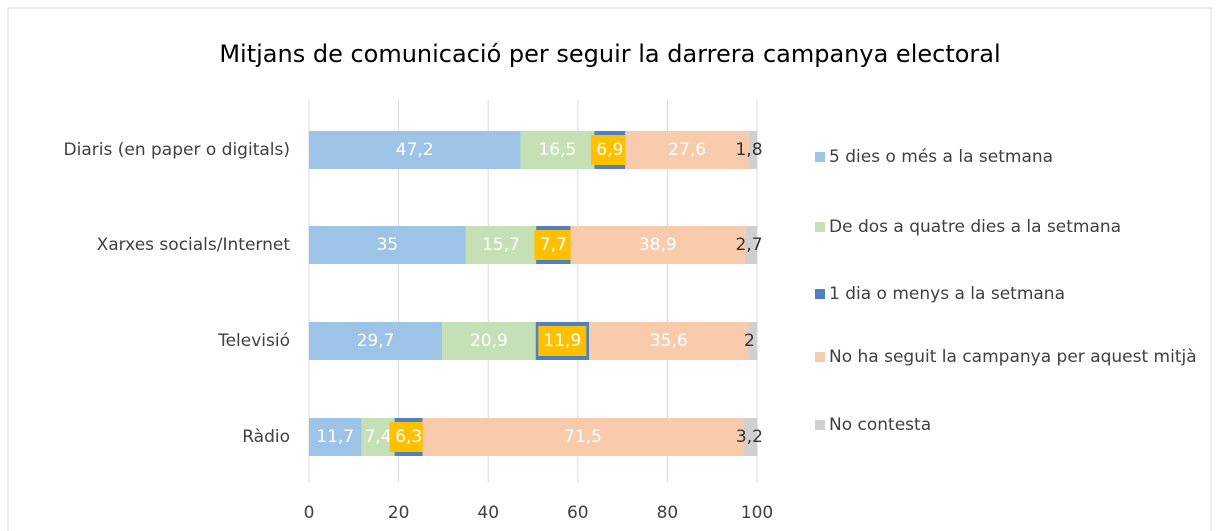 The height and width of the screenshot is (531, 1219). I want to click on legend-item: De dos a quatre dies a la setmana, so click(1007, 227).